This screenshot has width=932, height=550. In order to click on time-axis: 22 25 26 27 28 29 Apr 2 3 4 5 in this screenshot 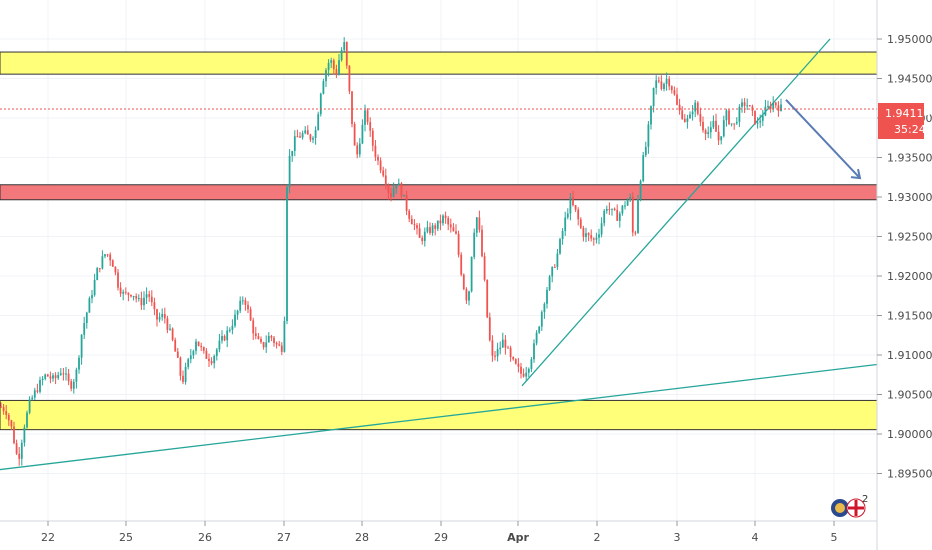, I will do `click(439, 532)`.